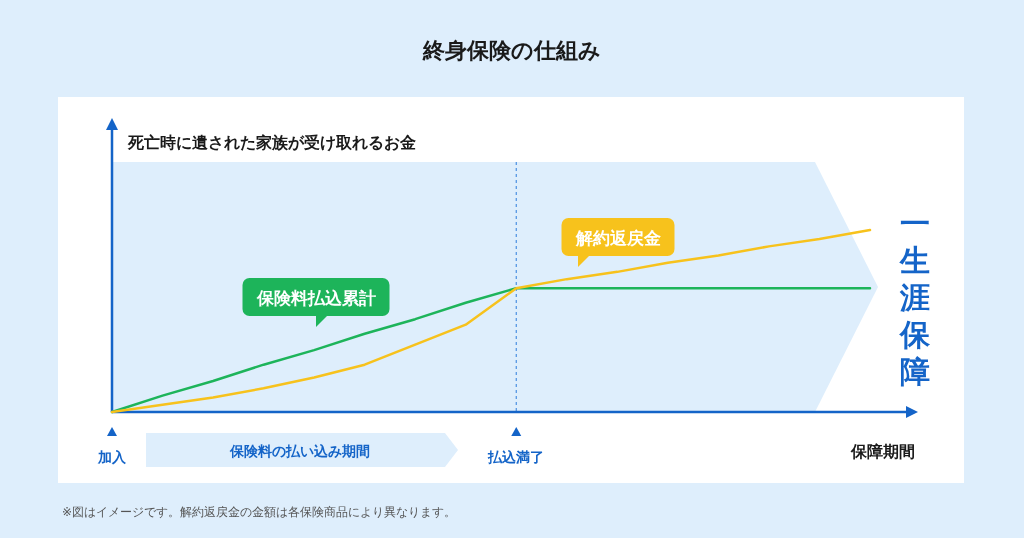 The image size is (1024, 538). What do you see at coordinates (882, 451) in the screenshot?
I see `x-axis-title: 保障期間` at bounding box center [882, 451].